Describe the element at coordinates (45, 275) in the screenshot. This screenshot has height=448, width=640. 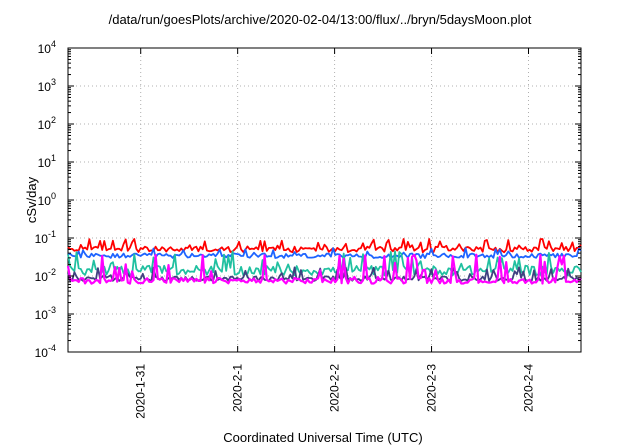
I see `y-tick-label: 10⁻²` at that location.